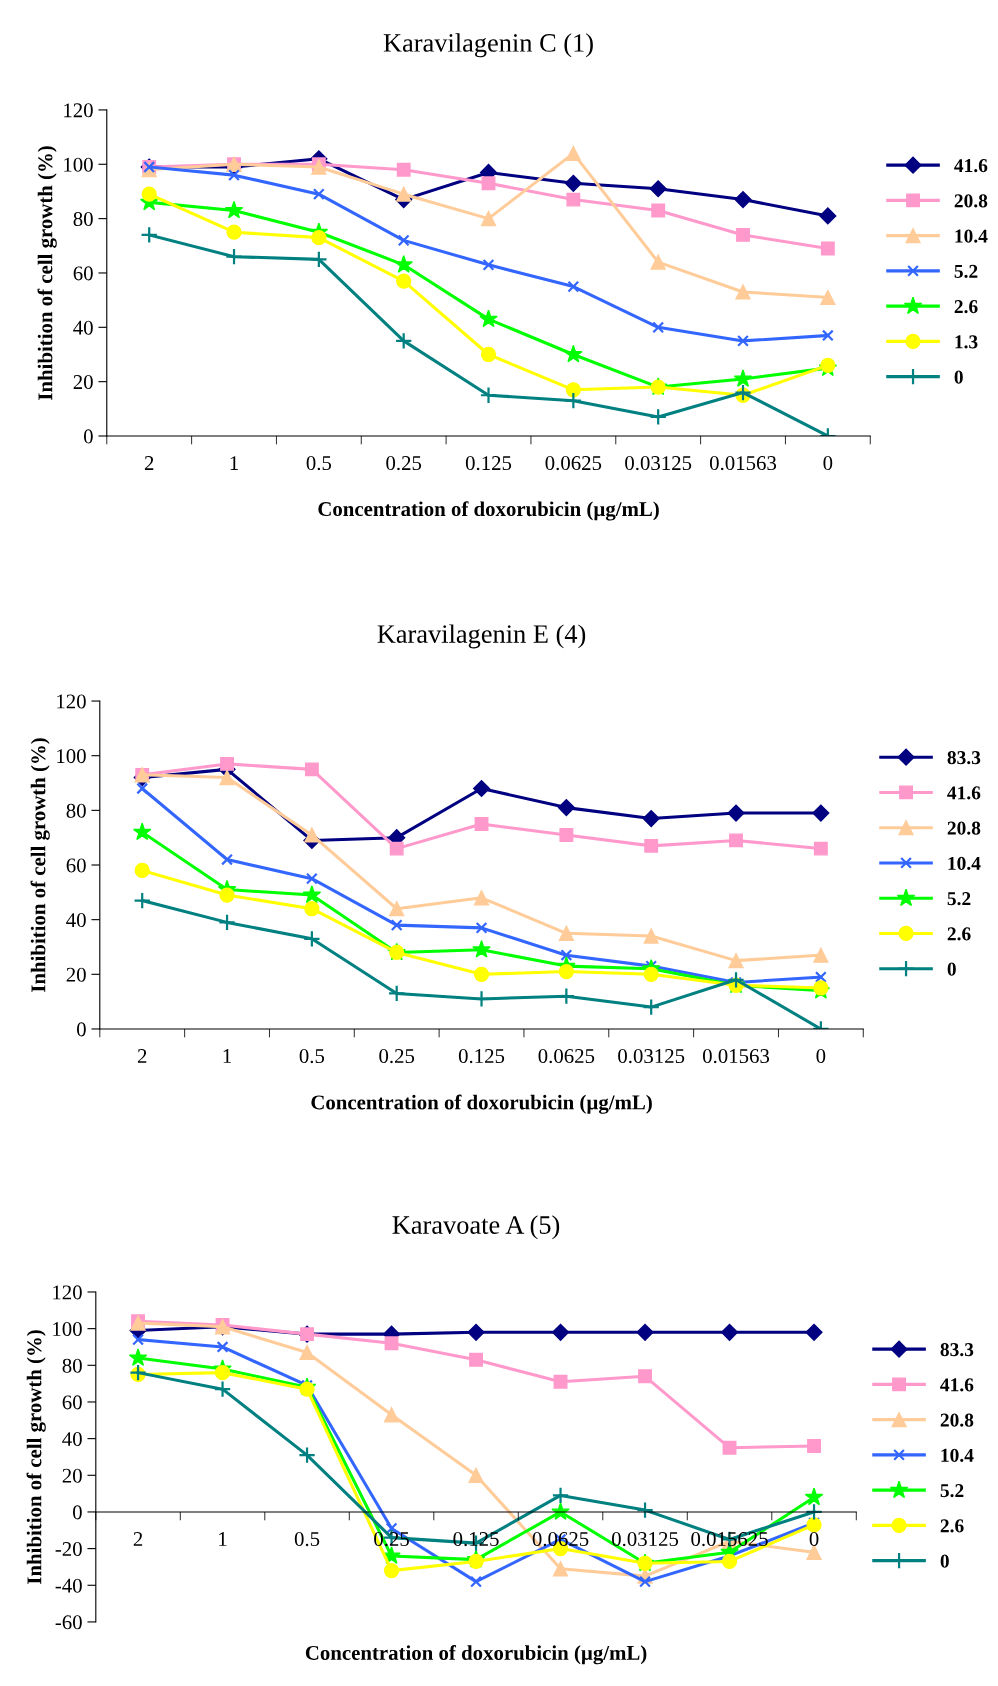 This screenshot has width=998, height=1686. What do you see at coordinates (476, 1227) in the screenshot?
I see `chart-title: Karavoate A (5)` at bounding box center [476, 1227].